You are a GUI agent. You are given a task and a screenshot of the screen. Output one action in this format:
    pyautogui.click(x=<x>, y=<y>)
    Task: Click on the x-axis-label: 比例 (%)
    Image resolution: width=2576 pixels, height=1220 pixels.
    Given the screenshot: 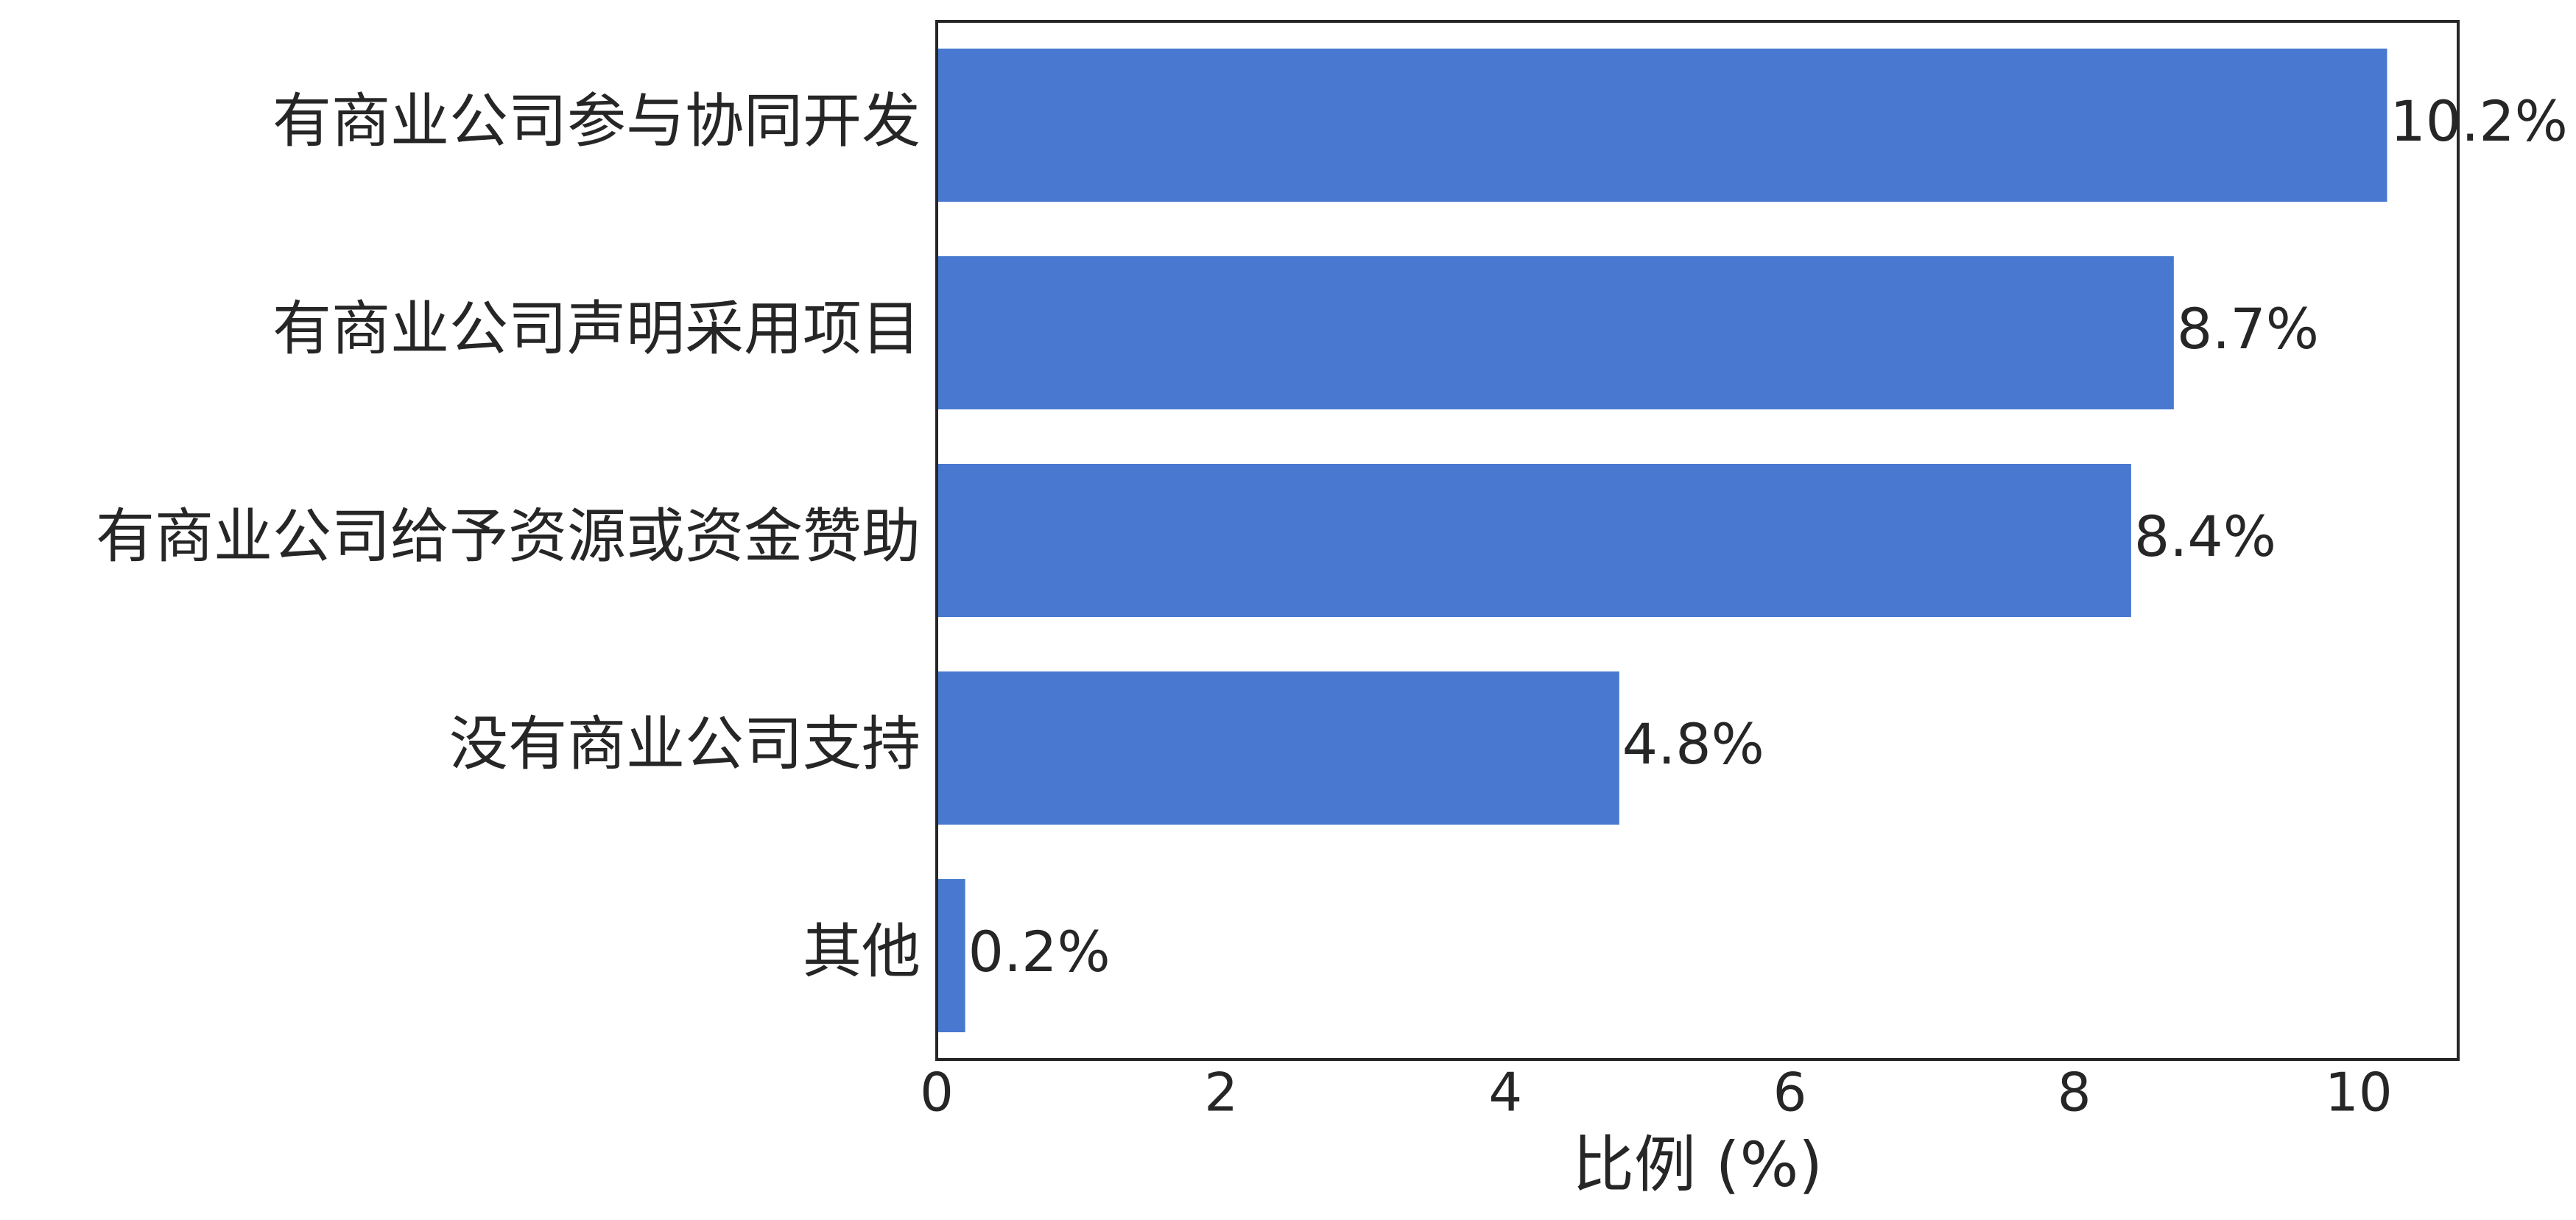 What is the action you would take?
    pyautogui.click(x=1697, y=1165)
    